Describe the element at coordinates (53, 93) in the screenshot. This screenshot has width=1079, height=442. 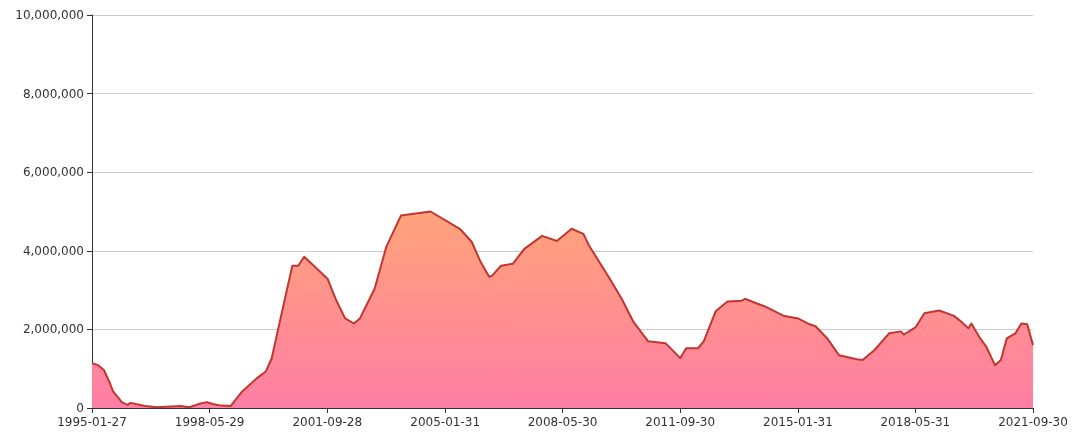
I see `y-tick-label: 8,000,000` at that location.